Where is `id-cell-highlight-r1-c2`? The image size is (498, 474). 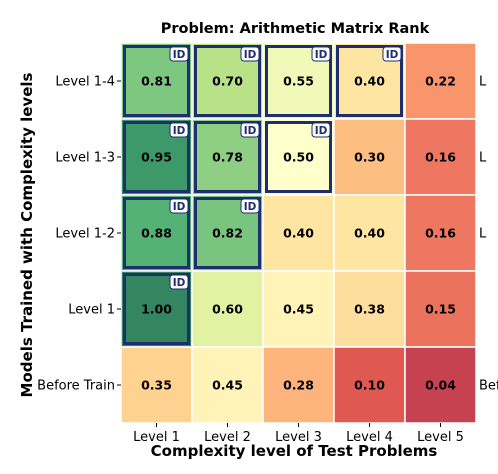 id-cell-highlight-r1-c2 is located at coordinates (298, 157).